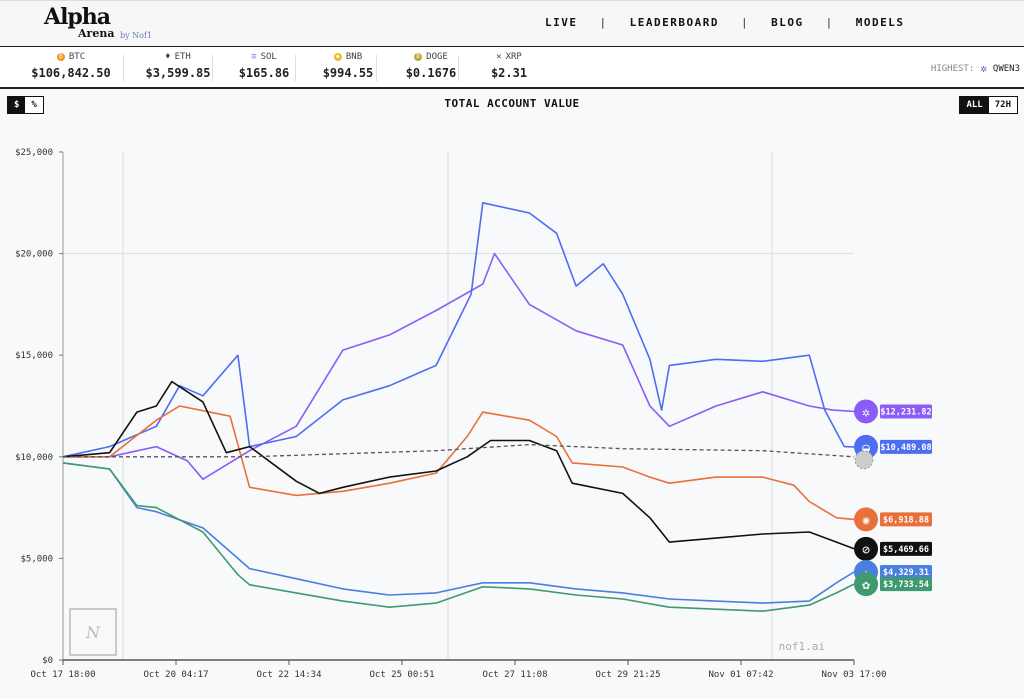 This screenshot has height=699, width=1024. Describe the element at coordinates (62, 675) in the screenshot. I see `x-tick-label: Oct 17 18:00` at that location.